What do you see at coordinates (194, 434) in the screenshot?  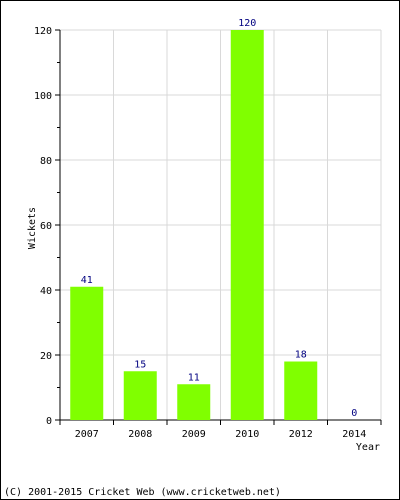 I see `x-tick-label: 2009` at bounding box center [194, 434].